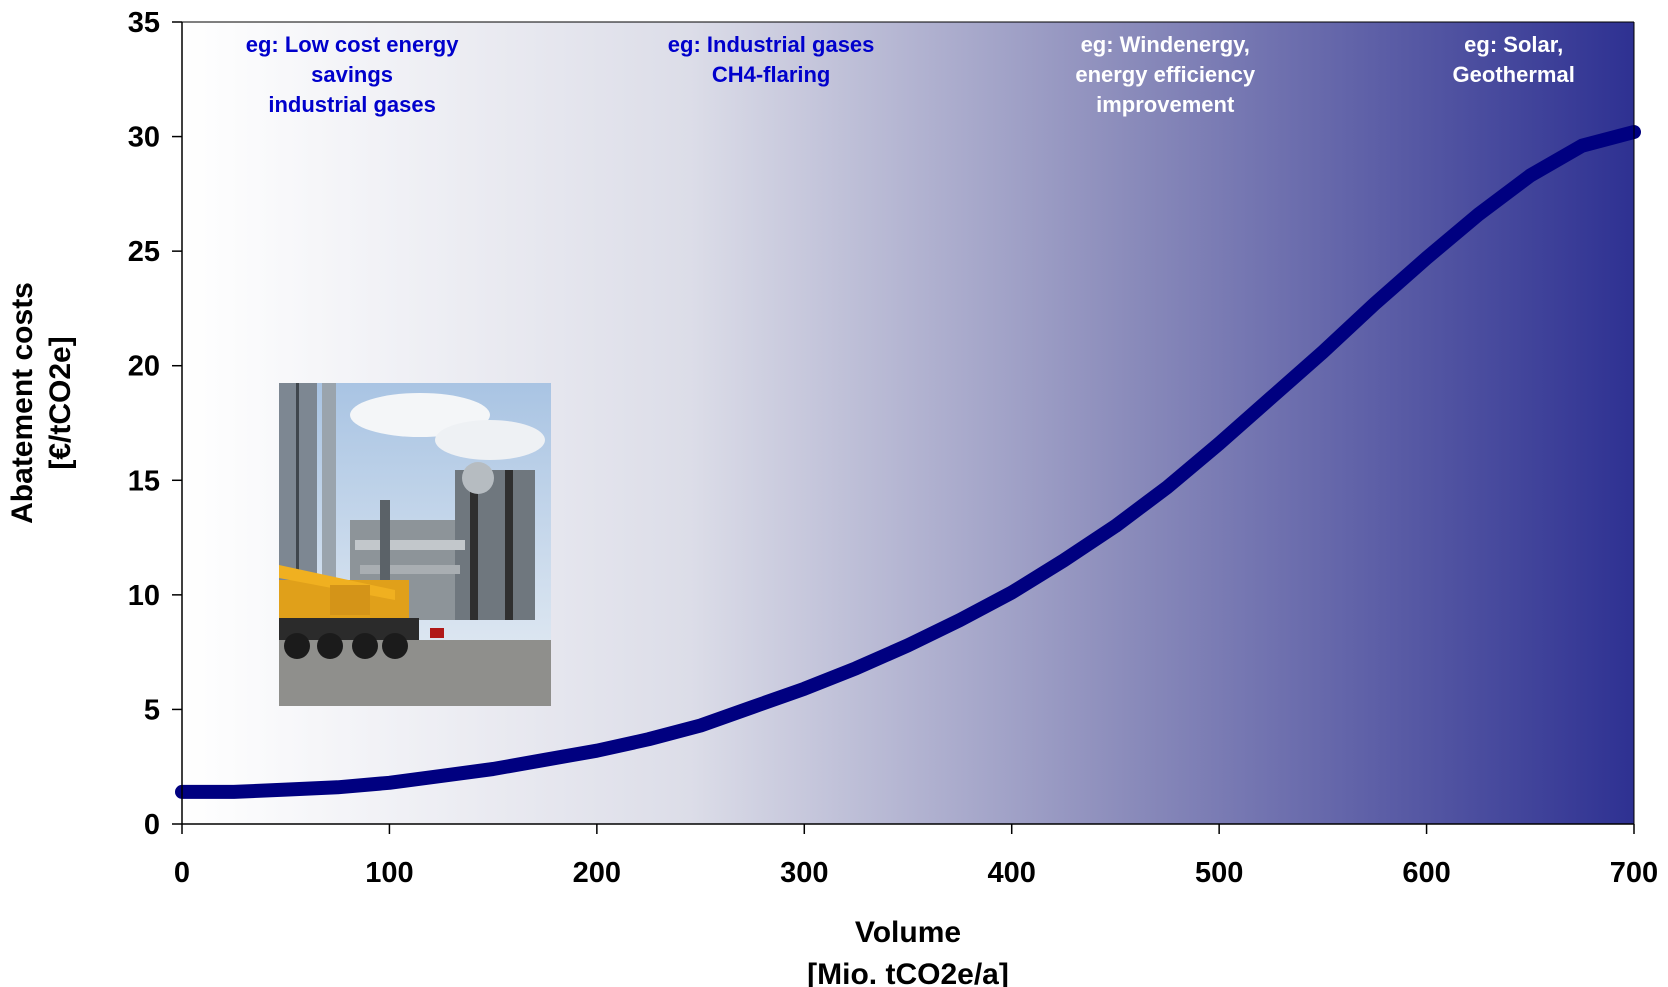 This screenshot has width=1668, height=987. Describe the element at coordinates (1219, 873) in the screenshot. I see `x-tick-label: 500` at that location.